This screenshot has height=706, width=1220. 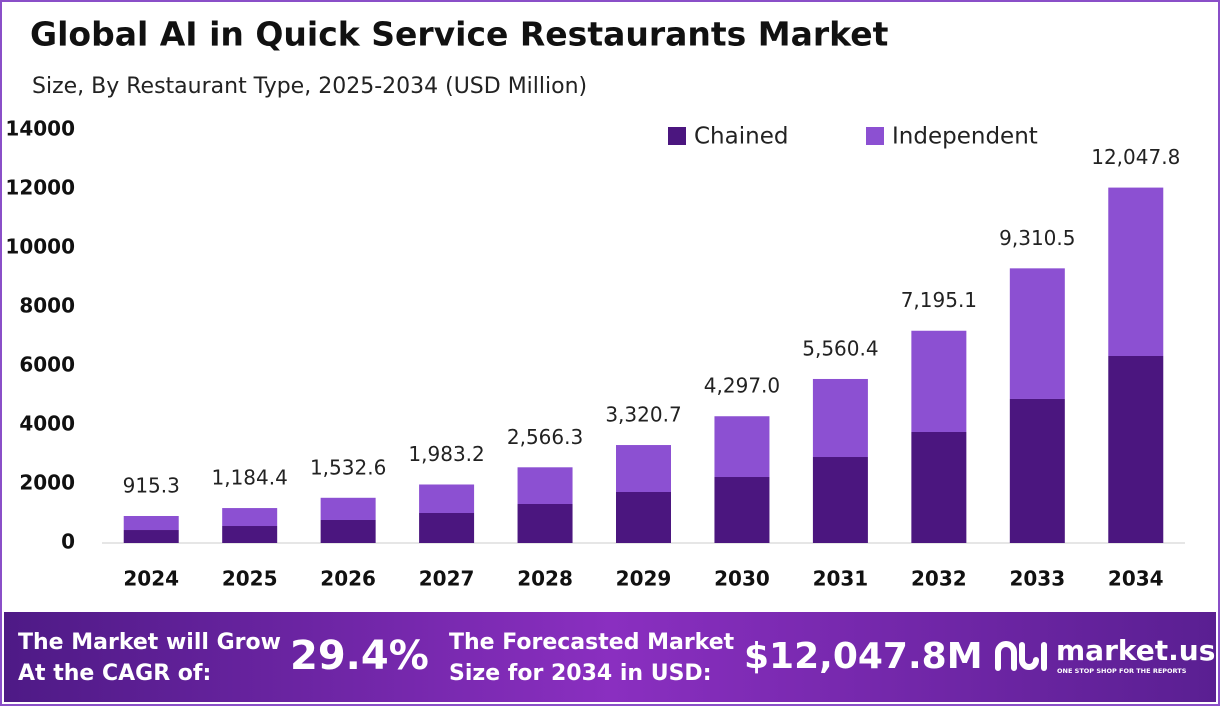 I want to click on y-tick-label: 8000, so click(x=47, y=306).